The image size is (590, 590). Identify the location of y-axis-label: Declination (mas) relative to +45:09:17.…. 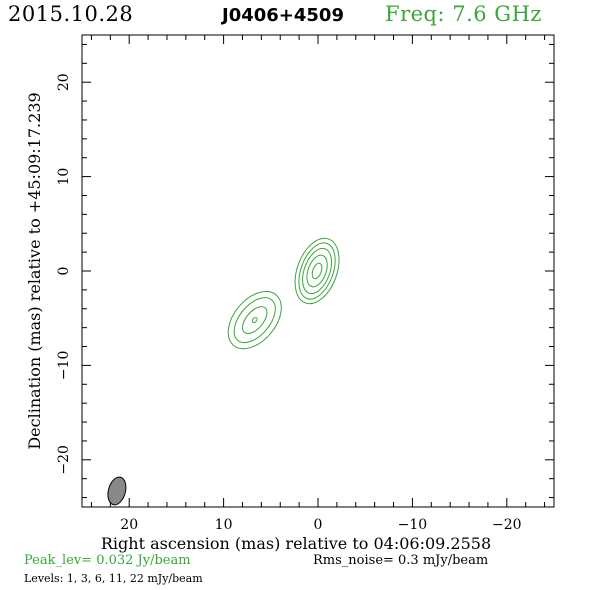
(34, 270).